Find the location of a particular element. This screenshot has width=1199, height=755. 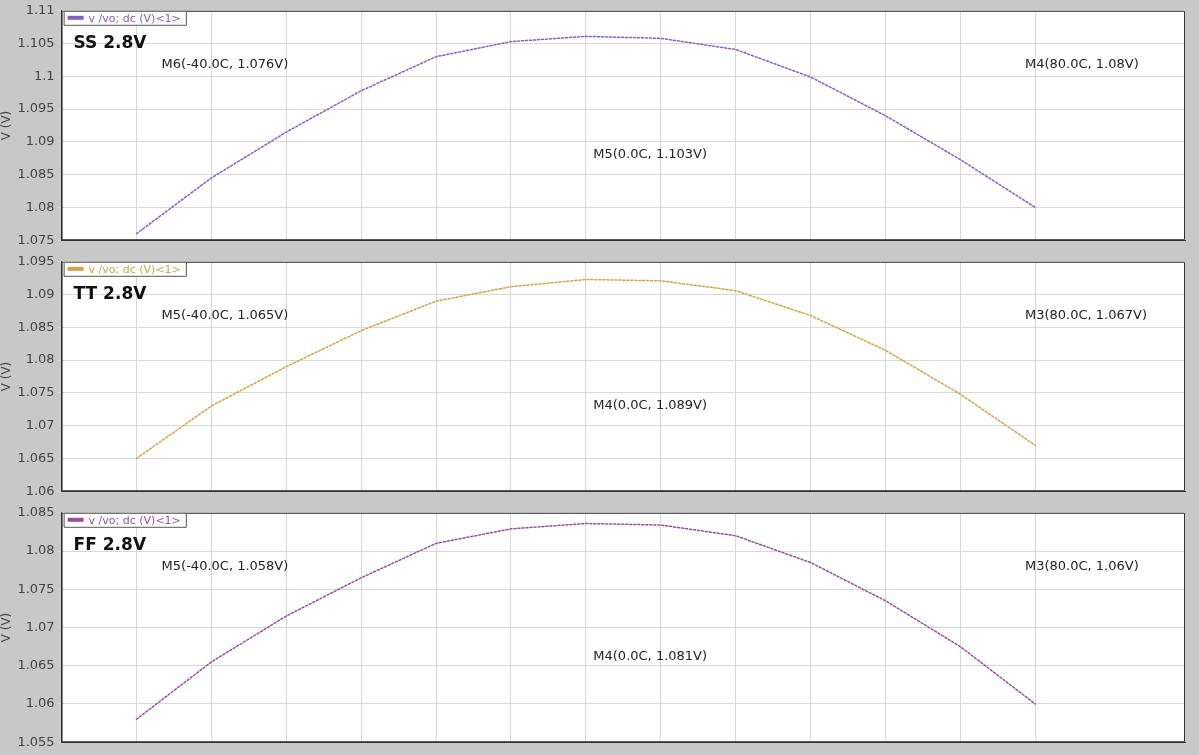

annotation: M5(-40.0C, 1.058V) is located at coordinates (225, 565).